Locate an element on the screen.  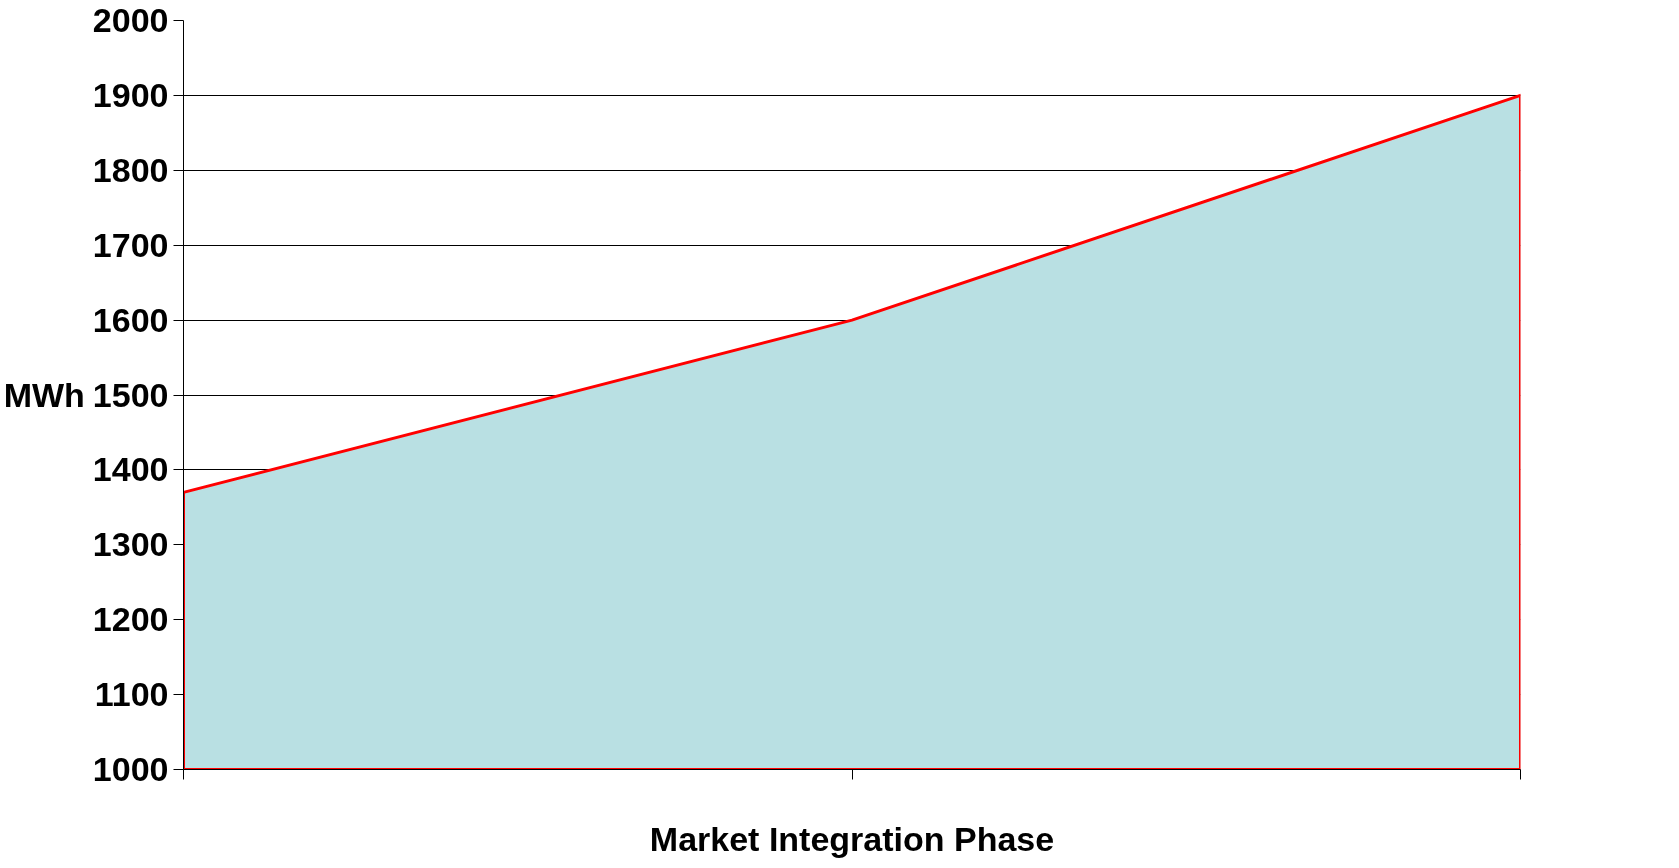
y-tick-label: 1300 is located at coordinates (130, 544).